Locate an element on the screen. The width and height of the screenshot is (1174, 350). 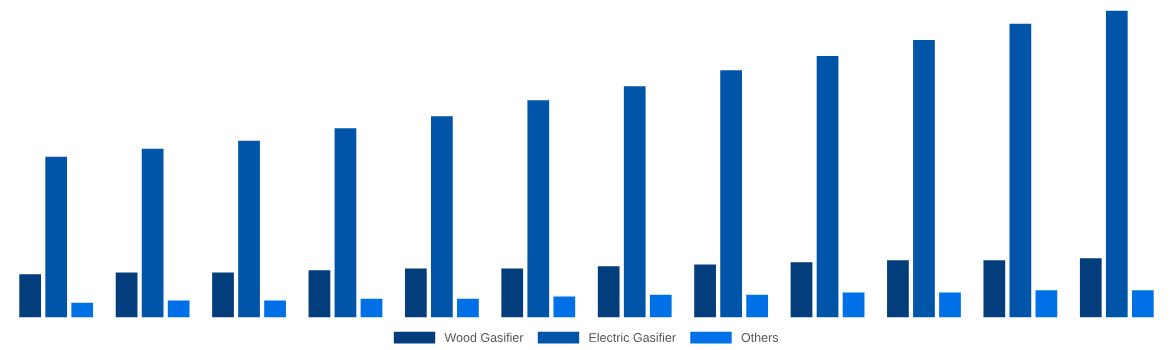
legend-label: Others is located at coordinates (760, 337).